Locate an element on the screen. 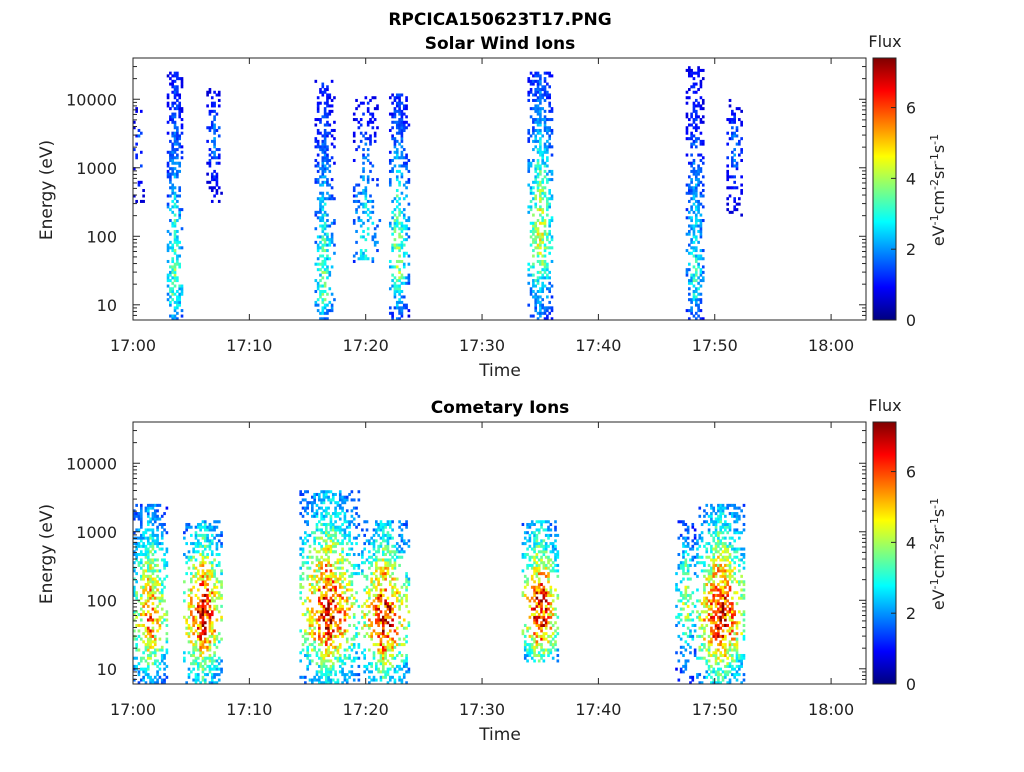  x-tick-label: 18:00 is located at coordinates (831, 345).